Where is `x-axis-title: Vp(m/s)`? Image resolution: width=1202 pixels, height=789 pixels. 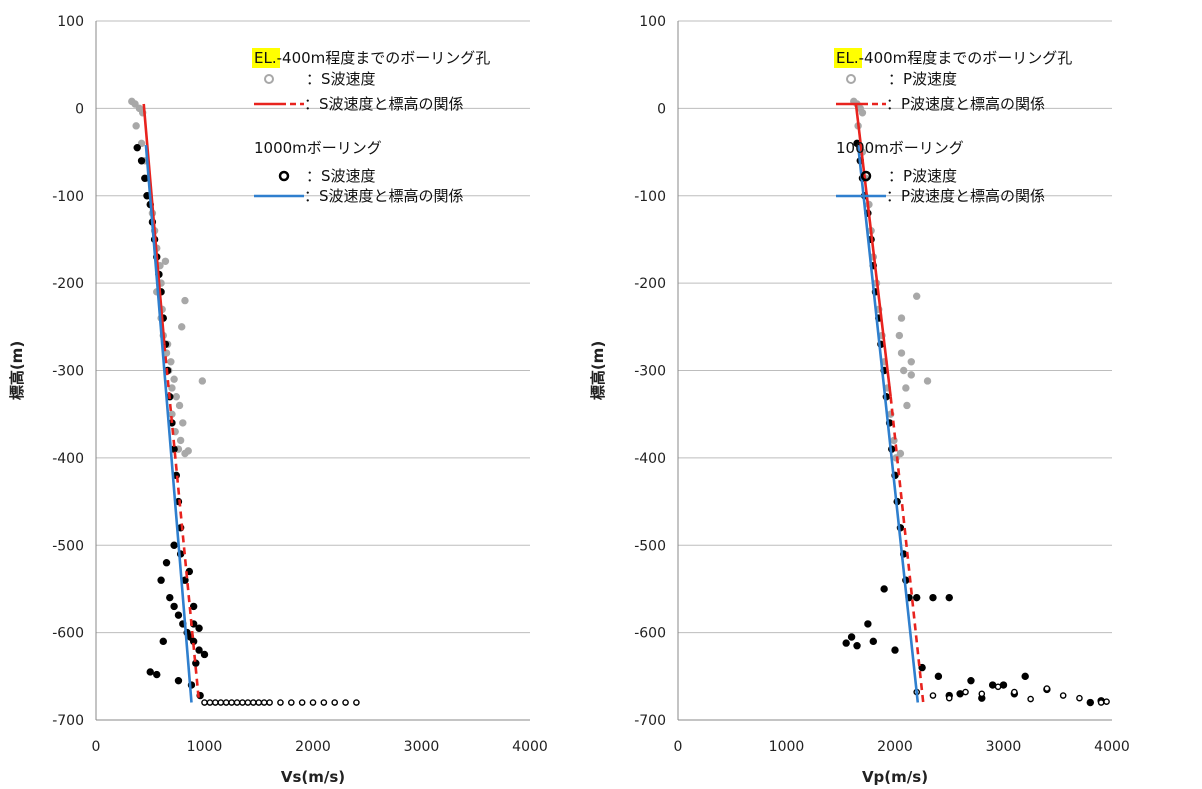 x-axis-title: Vp(m/s) is located at coordinates (895, 777).